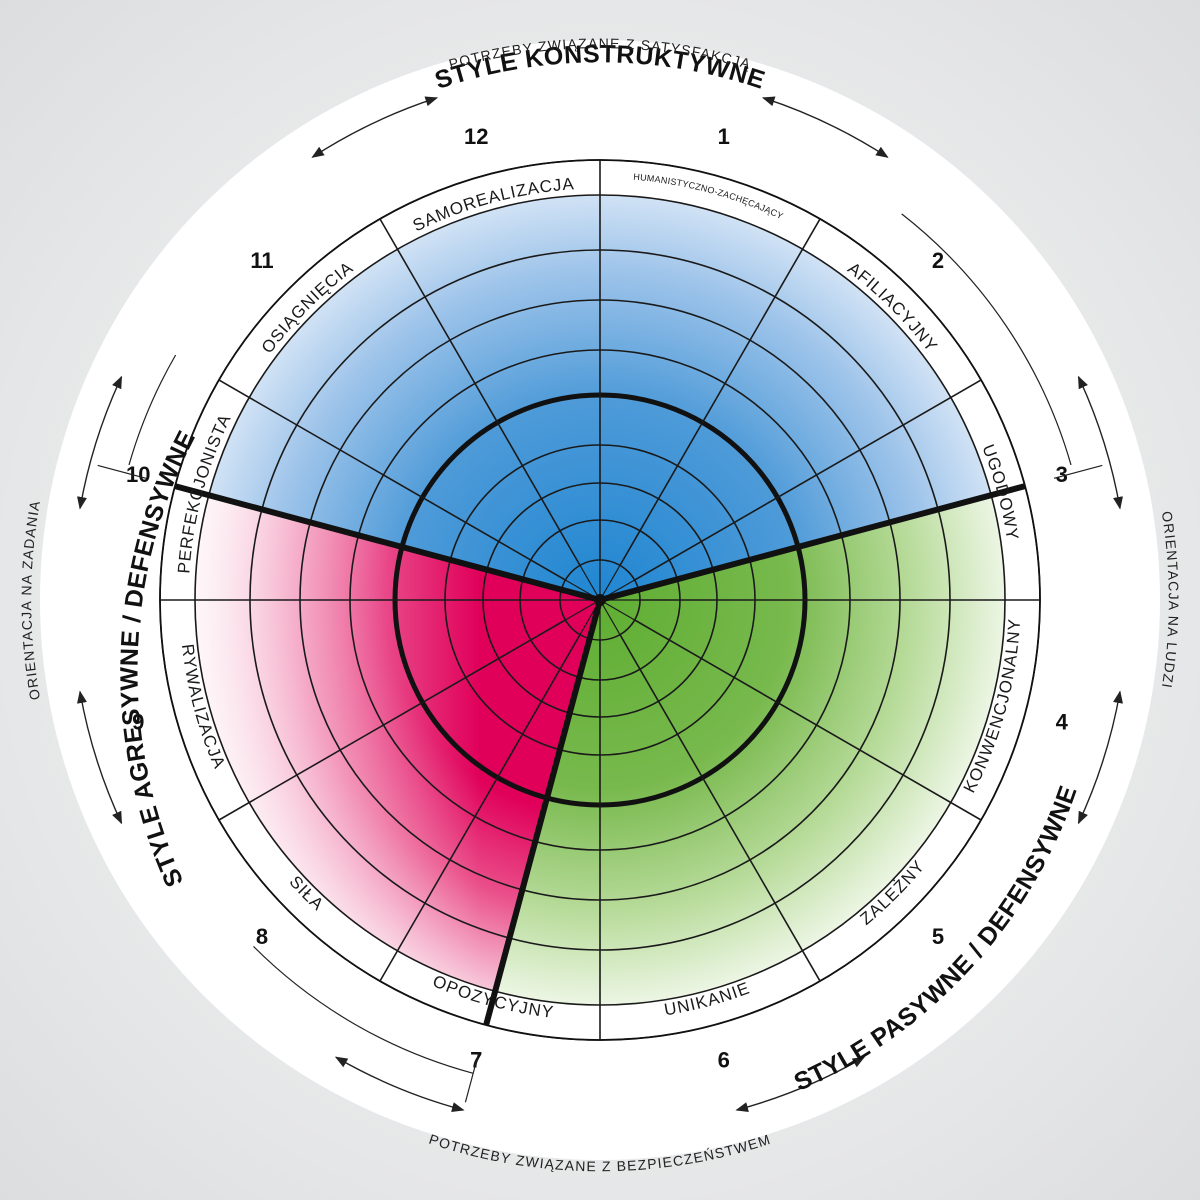  I want to click on arrow-right-upper, so click(1100, 442).